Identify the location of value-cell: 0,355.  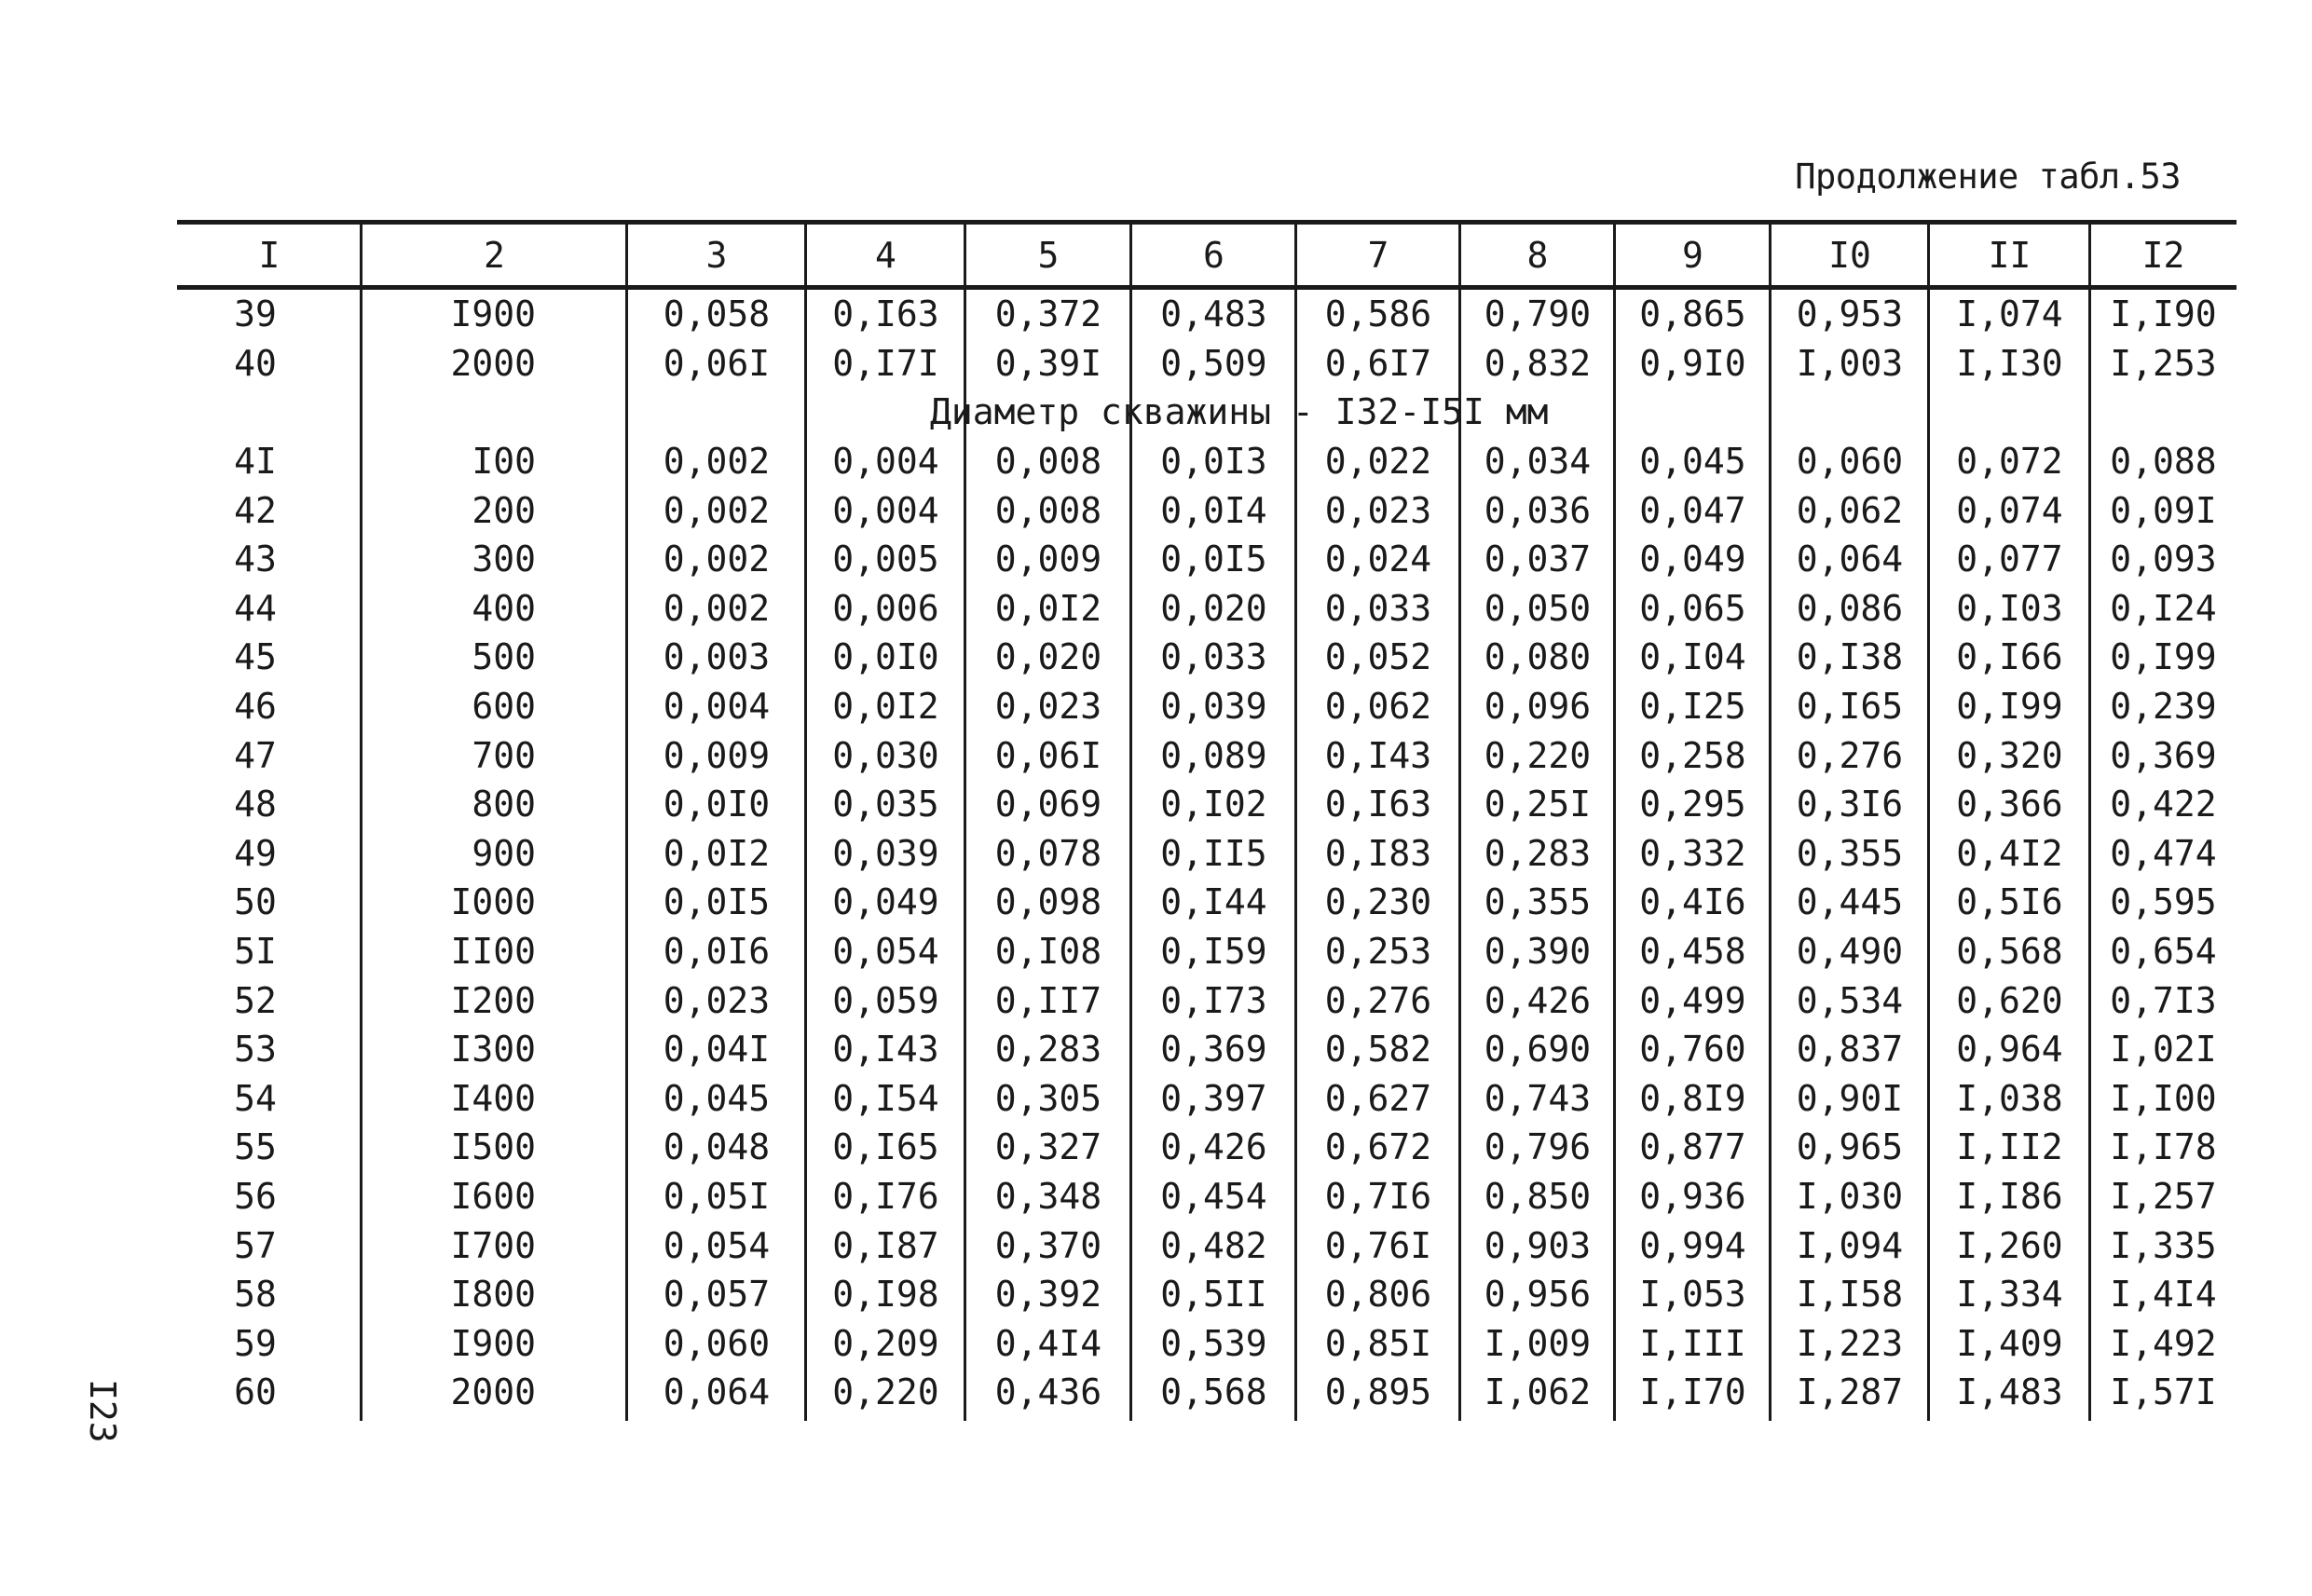
(1850, 853).